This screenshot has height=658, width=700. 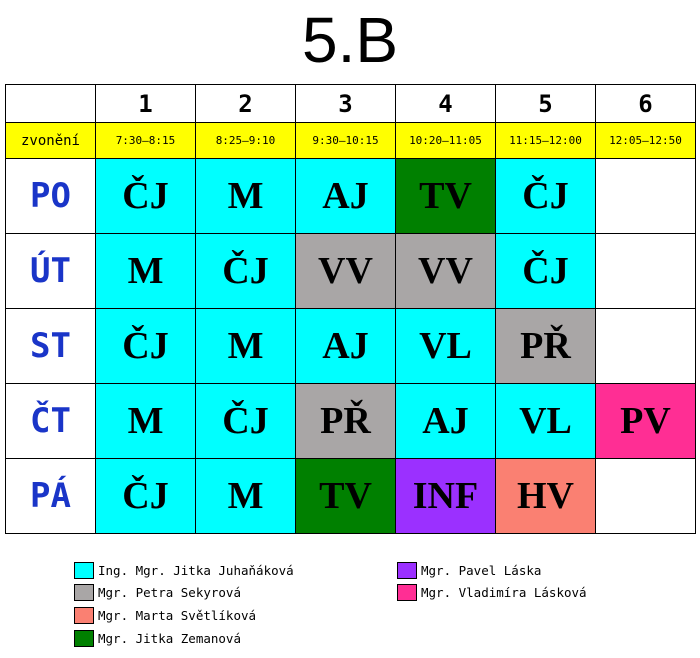 I want to click on legend-item: Mgr. Pavel Láska, so click(x=469, y=570).